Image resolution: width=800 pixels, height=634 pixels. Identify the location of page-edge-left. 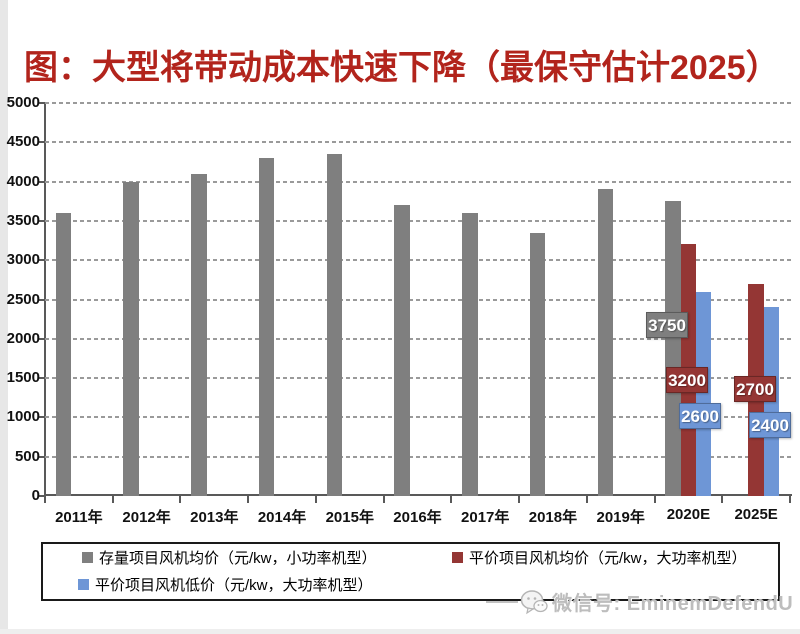
(4, 317).